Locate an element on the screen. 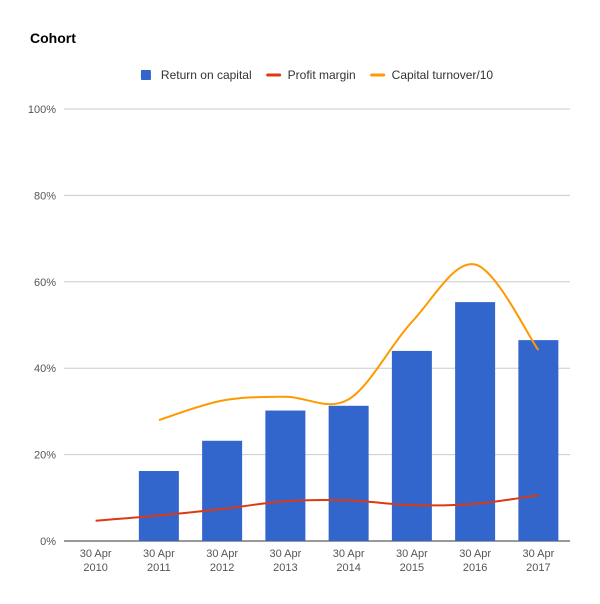  x-tick-label: 30 Apr 2012 is located at coordinates (222, 561).